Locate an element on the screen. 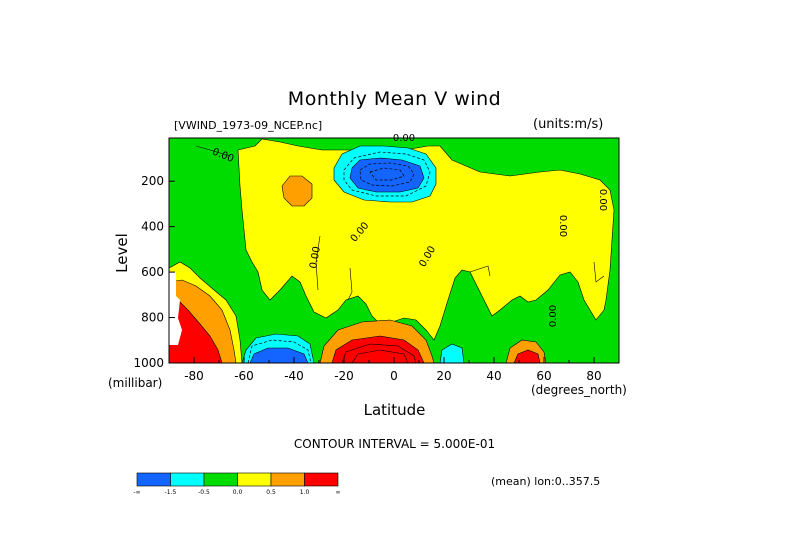 This screenshot has width=789, height=558. colorbar: -∞ -1.5 -0.5 0.0 0.5 1.0 ∞ is located at coordinates (237, 484).